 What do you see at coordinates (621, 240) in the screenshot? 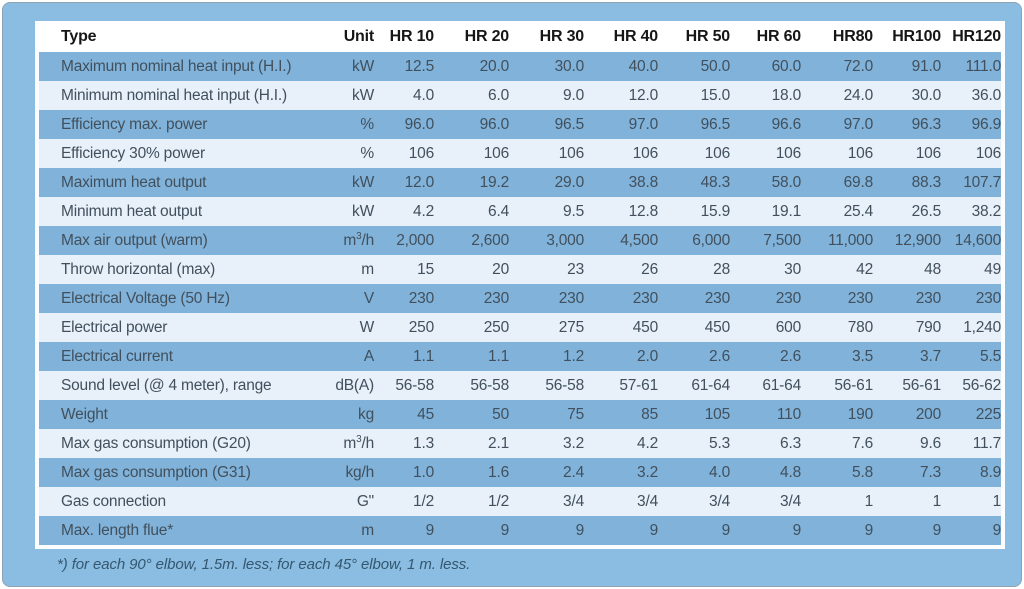
I see `value-cell: 4,500` at bounding box center [621, 240].